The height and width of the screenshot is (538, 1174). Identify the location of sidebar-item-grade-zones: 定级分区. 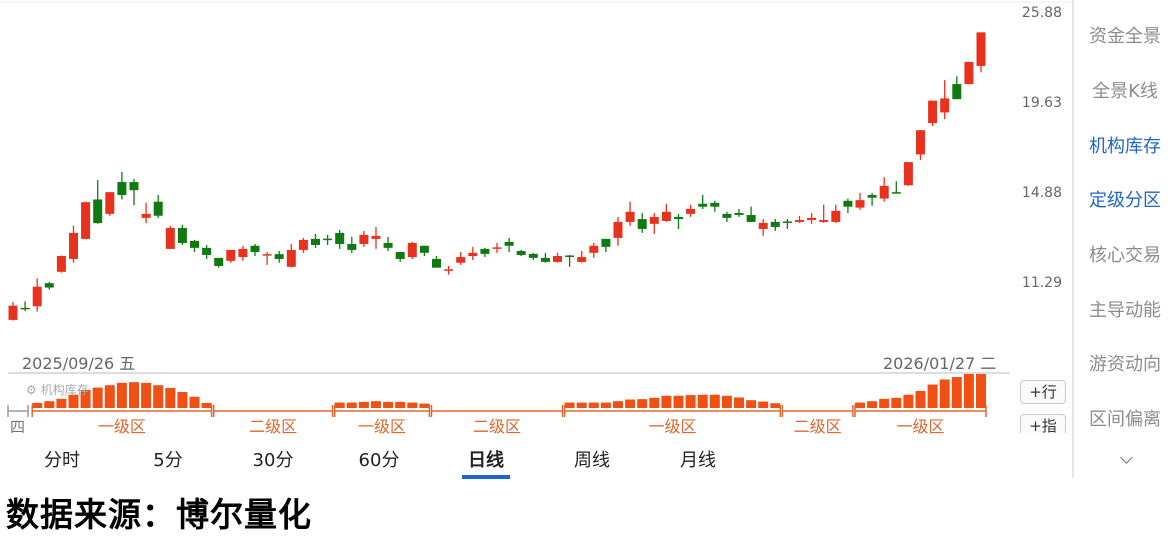
(1125, 200).